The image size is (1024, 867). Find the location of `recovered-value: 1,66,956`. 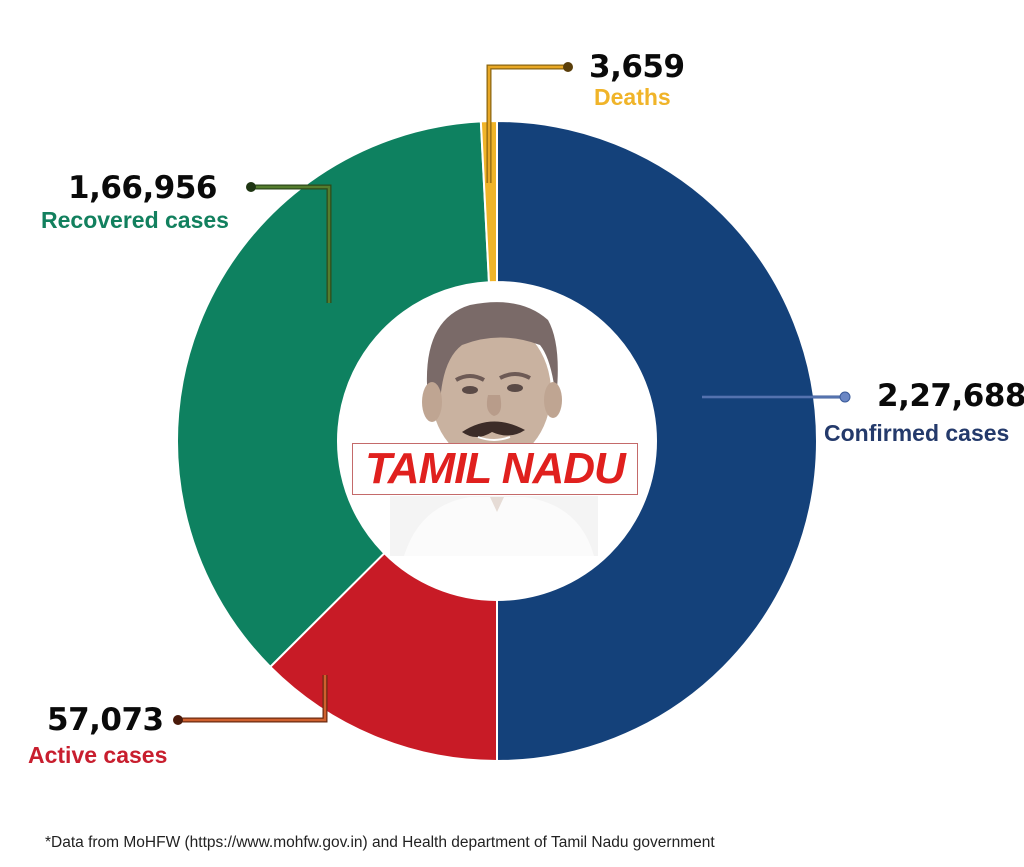

recovered-value: 1,66,956 is located at coordinates (142, 188).